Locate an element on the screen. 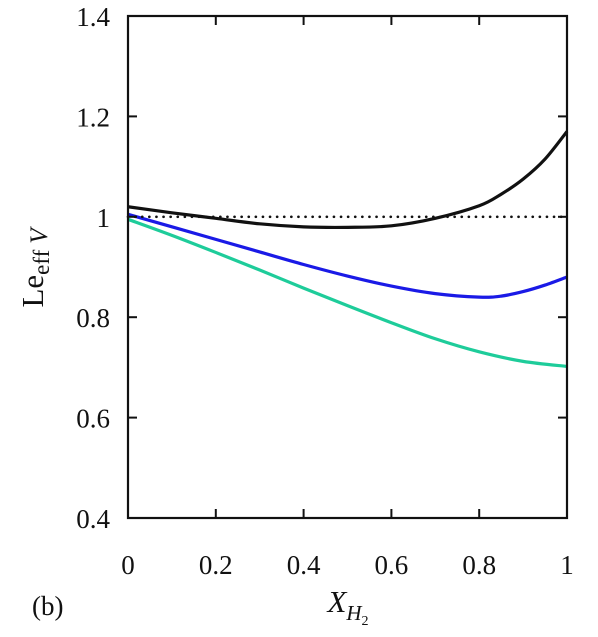  x-tick-label: 0.4 is located at coordinates (304, 565).